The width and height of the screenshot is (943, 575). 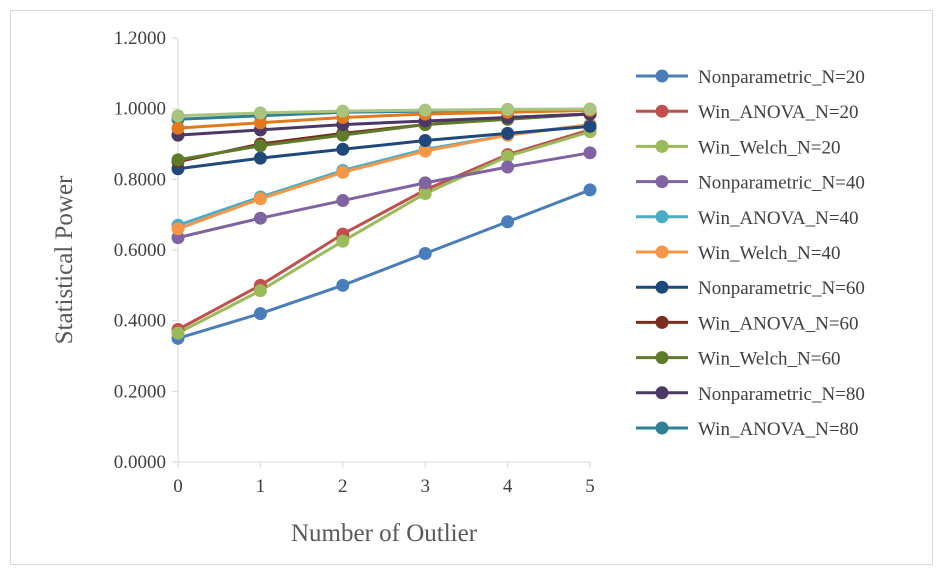 What do you see at coordinates (769, 359) in the screenshot?
I see `legend-label: Win_Welch_N=60` at bounding box center [769, 359].